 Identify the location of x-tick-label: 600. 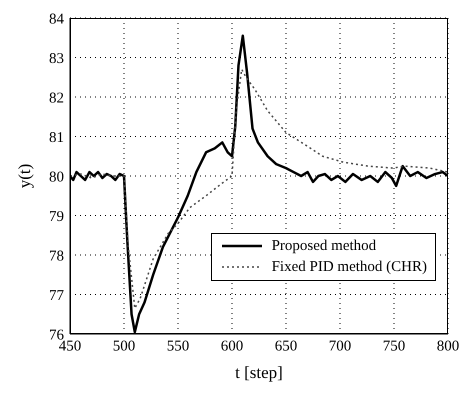
(232, 346).